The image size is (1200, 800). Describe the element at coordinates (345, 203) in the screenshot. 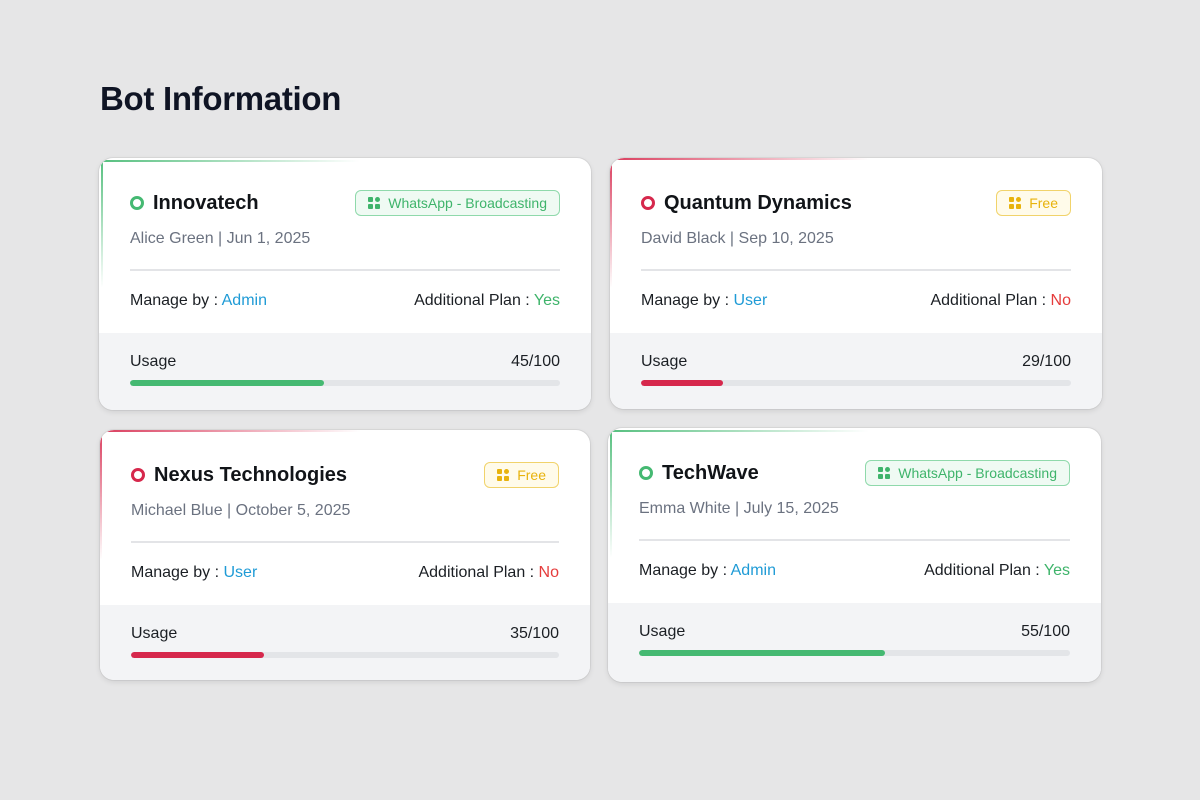

I see `card-header: Innovatech WhatsApp - Broadcasting` at that location.